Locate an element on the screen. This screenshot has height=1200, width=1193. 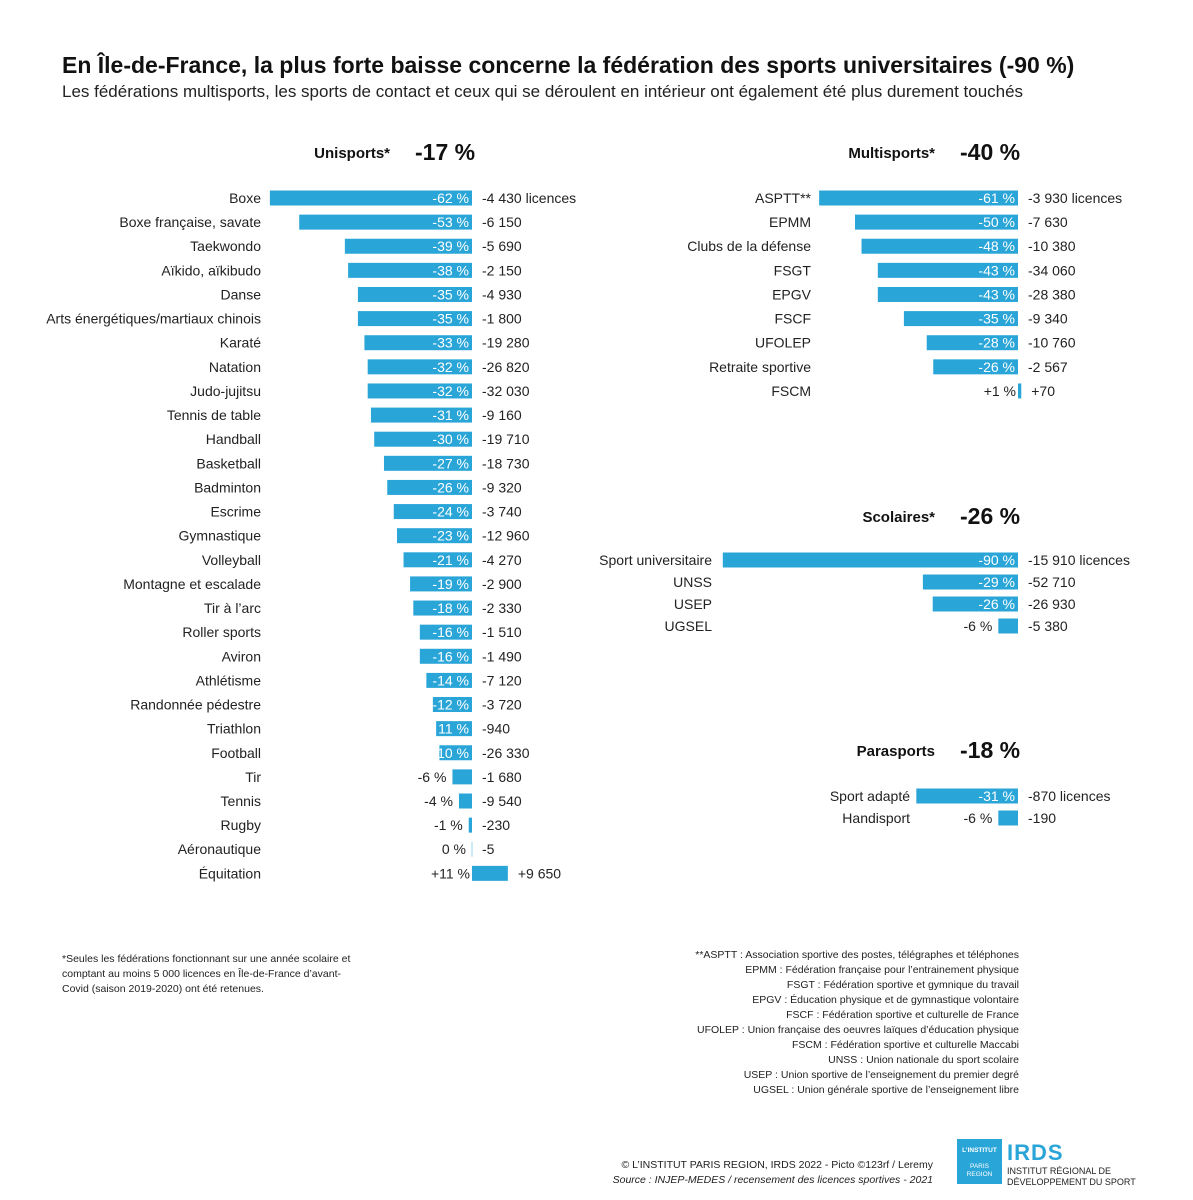
unisports-licences-label: -18 730 is located at coordinates (506, 463).